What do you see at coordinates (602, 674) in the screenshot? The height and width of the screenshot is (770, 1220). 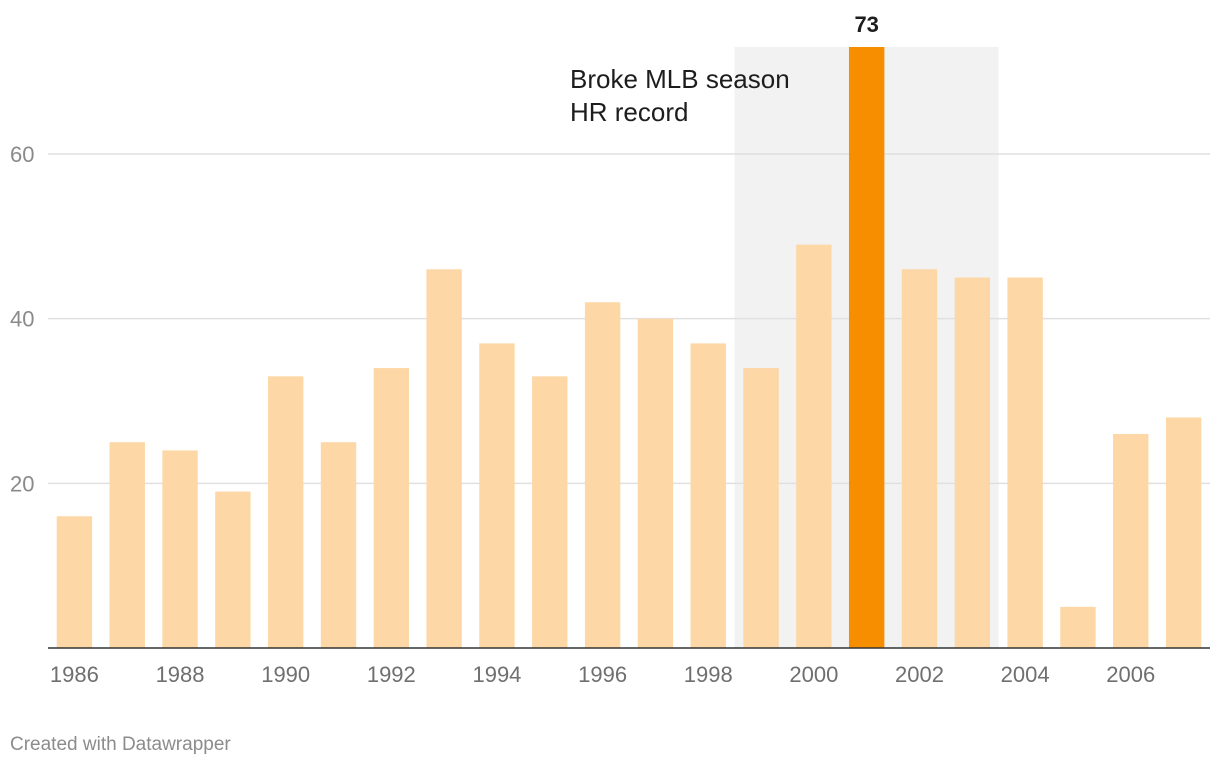 I see `x-tick-label-1996: 1996` at bounding box center [602, 674].